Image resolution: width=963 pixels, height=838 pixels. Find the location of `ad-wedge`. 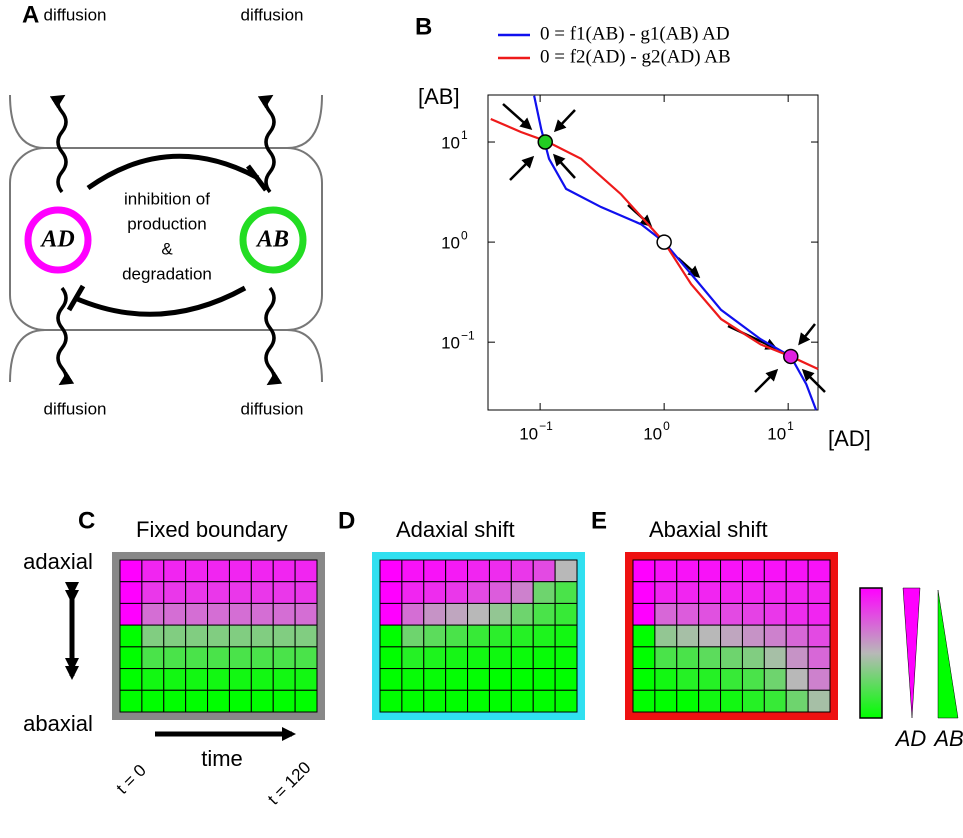

ad-wedge is located at coordinates (911, 653).